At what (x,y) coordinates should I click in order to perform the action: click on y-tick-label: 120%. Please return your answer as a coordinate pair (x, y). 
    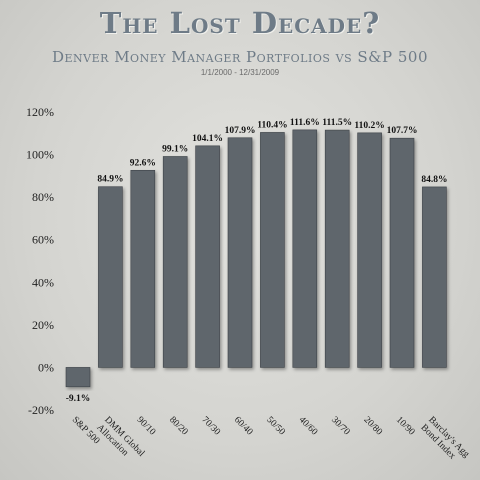
    Looking at the image, I should click on (40, 112).